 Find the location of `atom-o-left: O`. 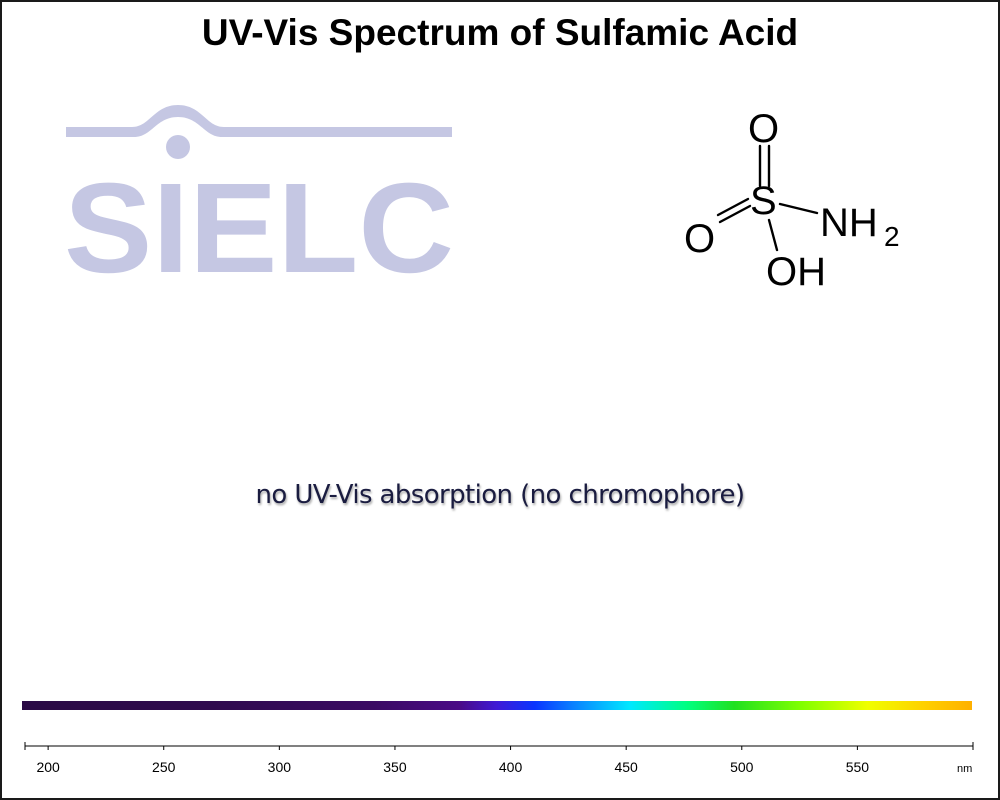

atom-o-left: O is located at coordinates (699, 239).